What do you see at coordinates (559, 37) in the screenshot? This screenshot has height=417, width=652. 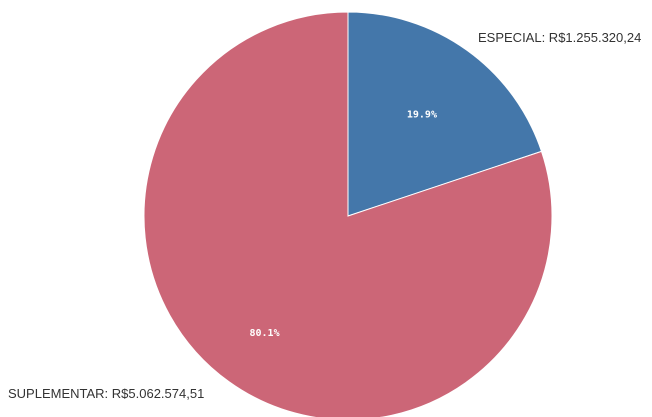 I see `pie-value-label-especial: ESPECIAL: R$1.255.320,24` at bounding box center [559, 37].